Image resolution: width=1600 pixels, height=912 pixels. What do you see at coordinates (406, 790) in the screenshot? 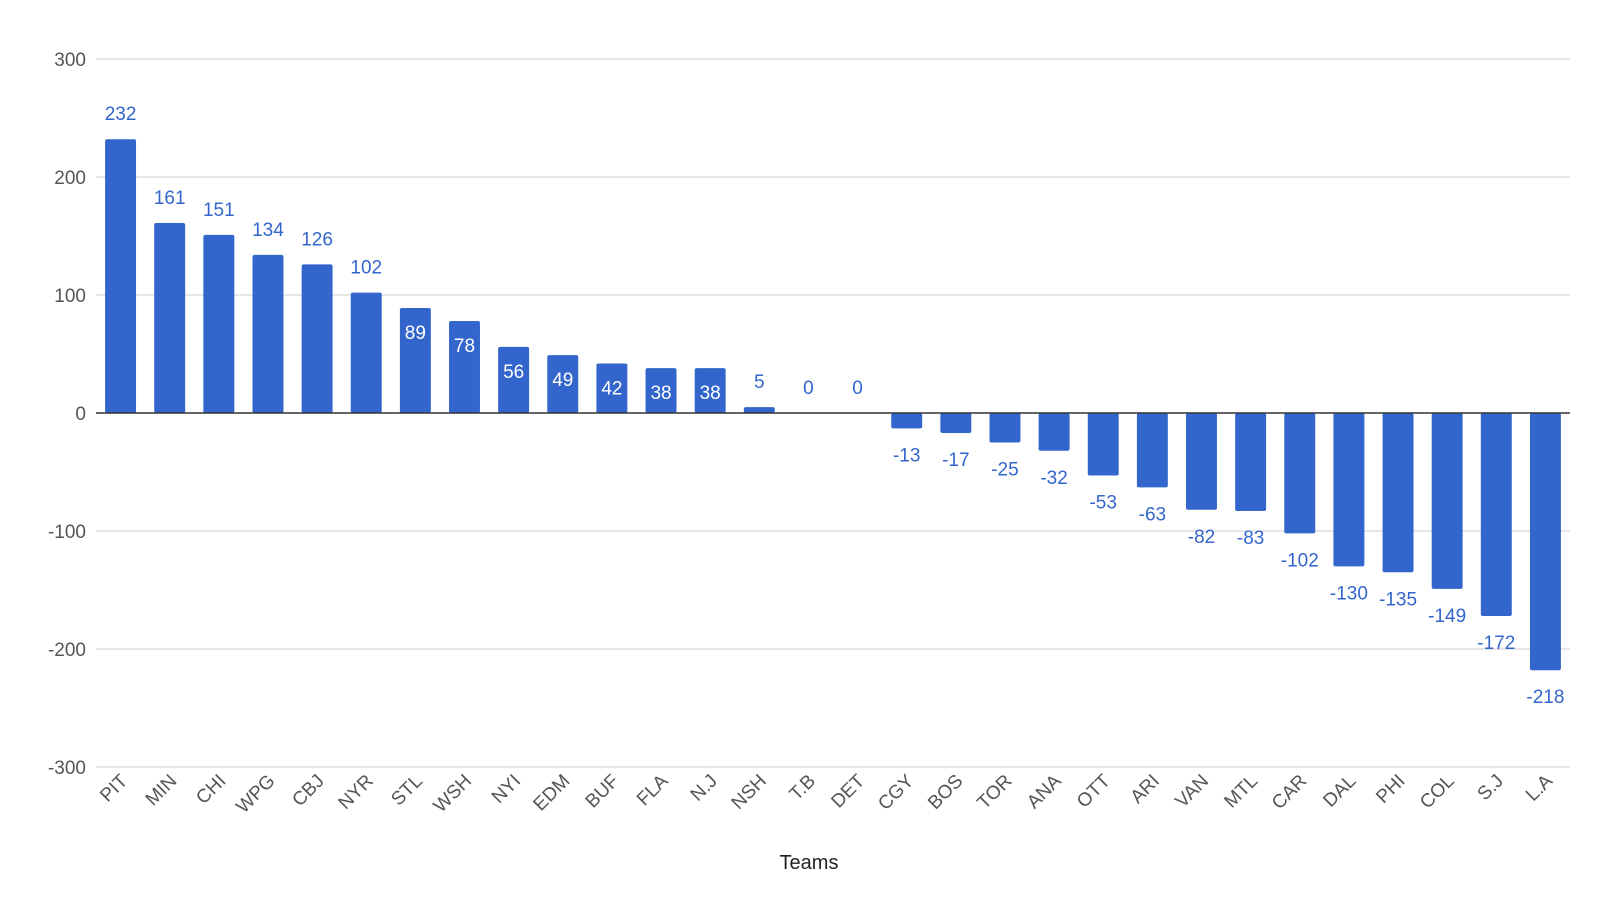
I see `x-tick-label: STL` at bounding box center [406, 790].